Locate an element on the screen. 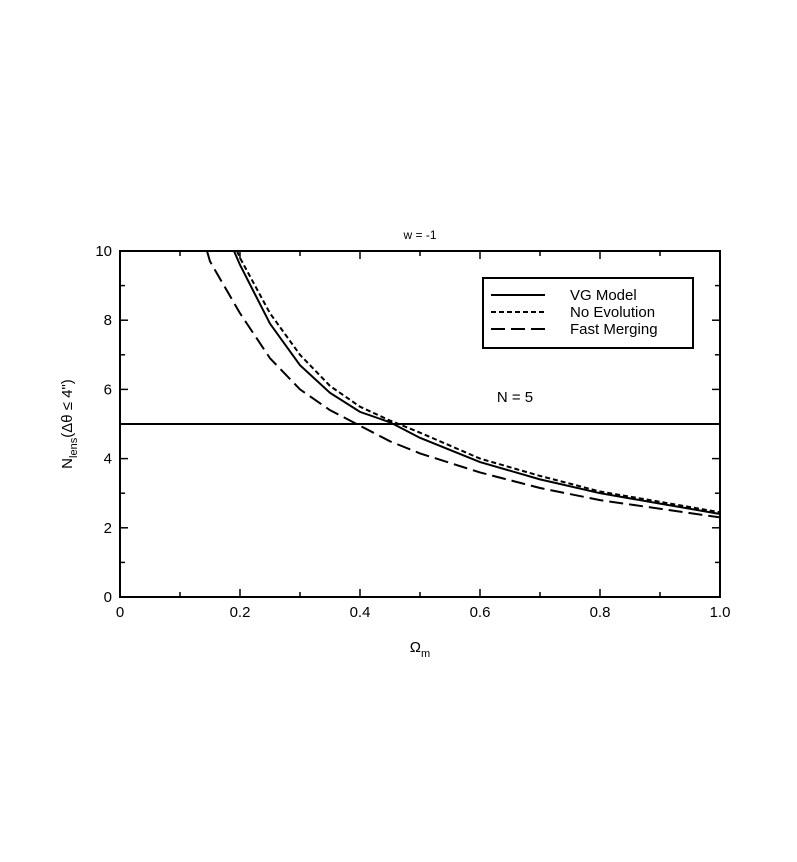 Image resolution: width=797 pixels, height=862 pixels. x-tick-label: 0.2 is located at coordinates (240, 612).